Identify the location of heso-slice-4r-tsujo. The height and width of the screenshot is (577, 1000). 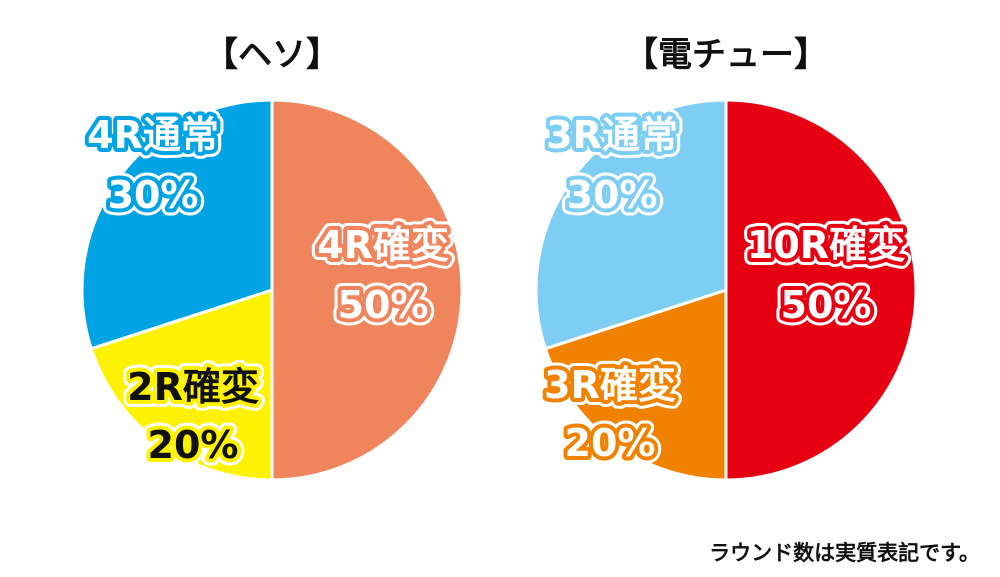
(177, 224).